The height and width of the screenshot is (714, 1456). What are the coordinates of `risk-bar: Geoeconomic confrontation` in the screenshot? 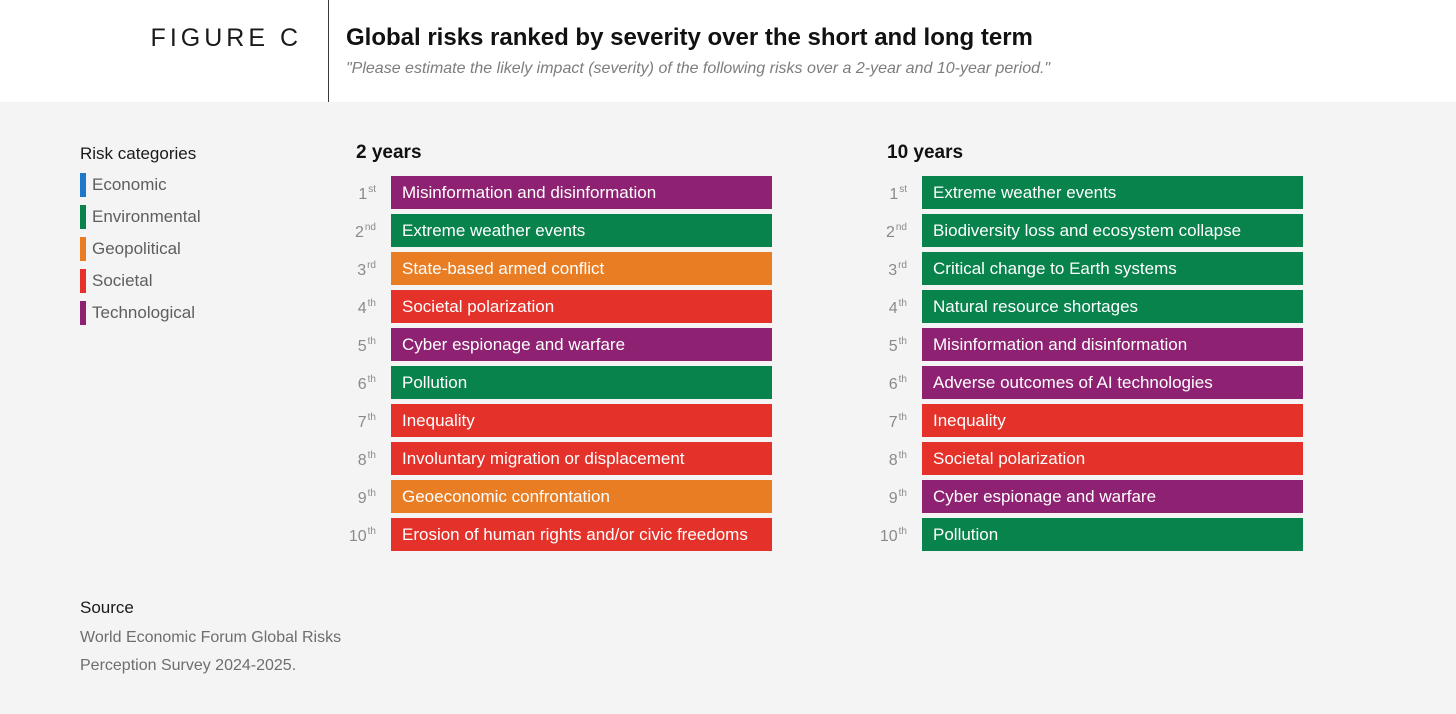 It's located at (581, 496).